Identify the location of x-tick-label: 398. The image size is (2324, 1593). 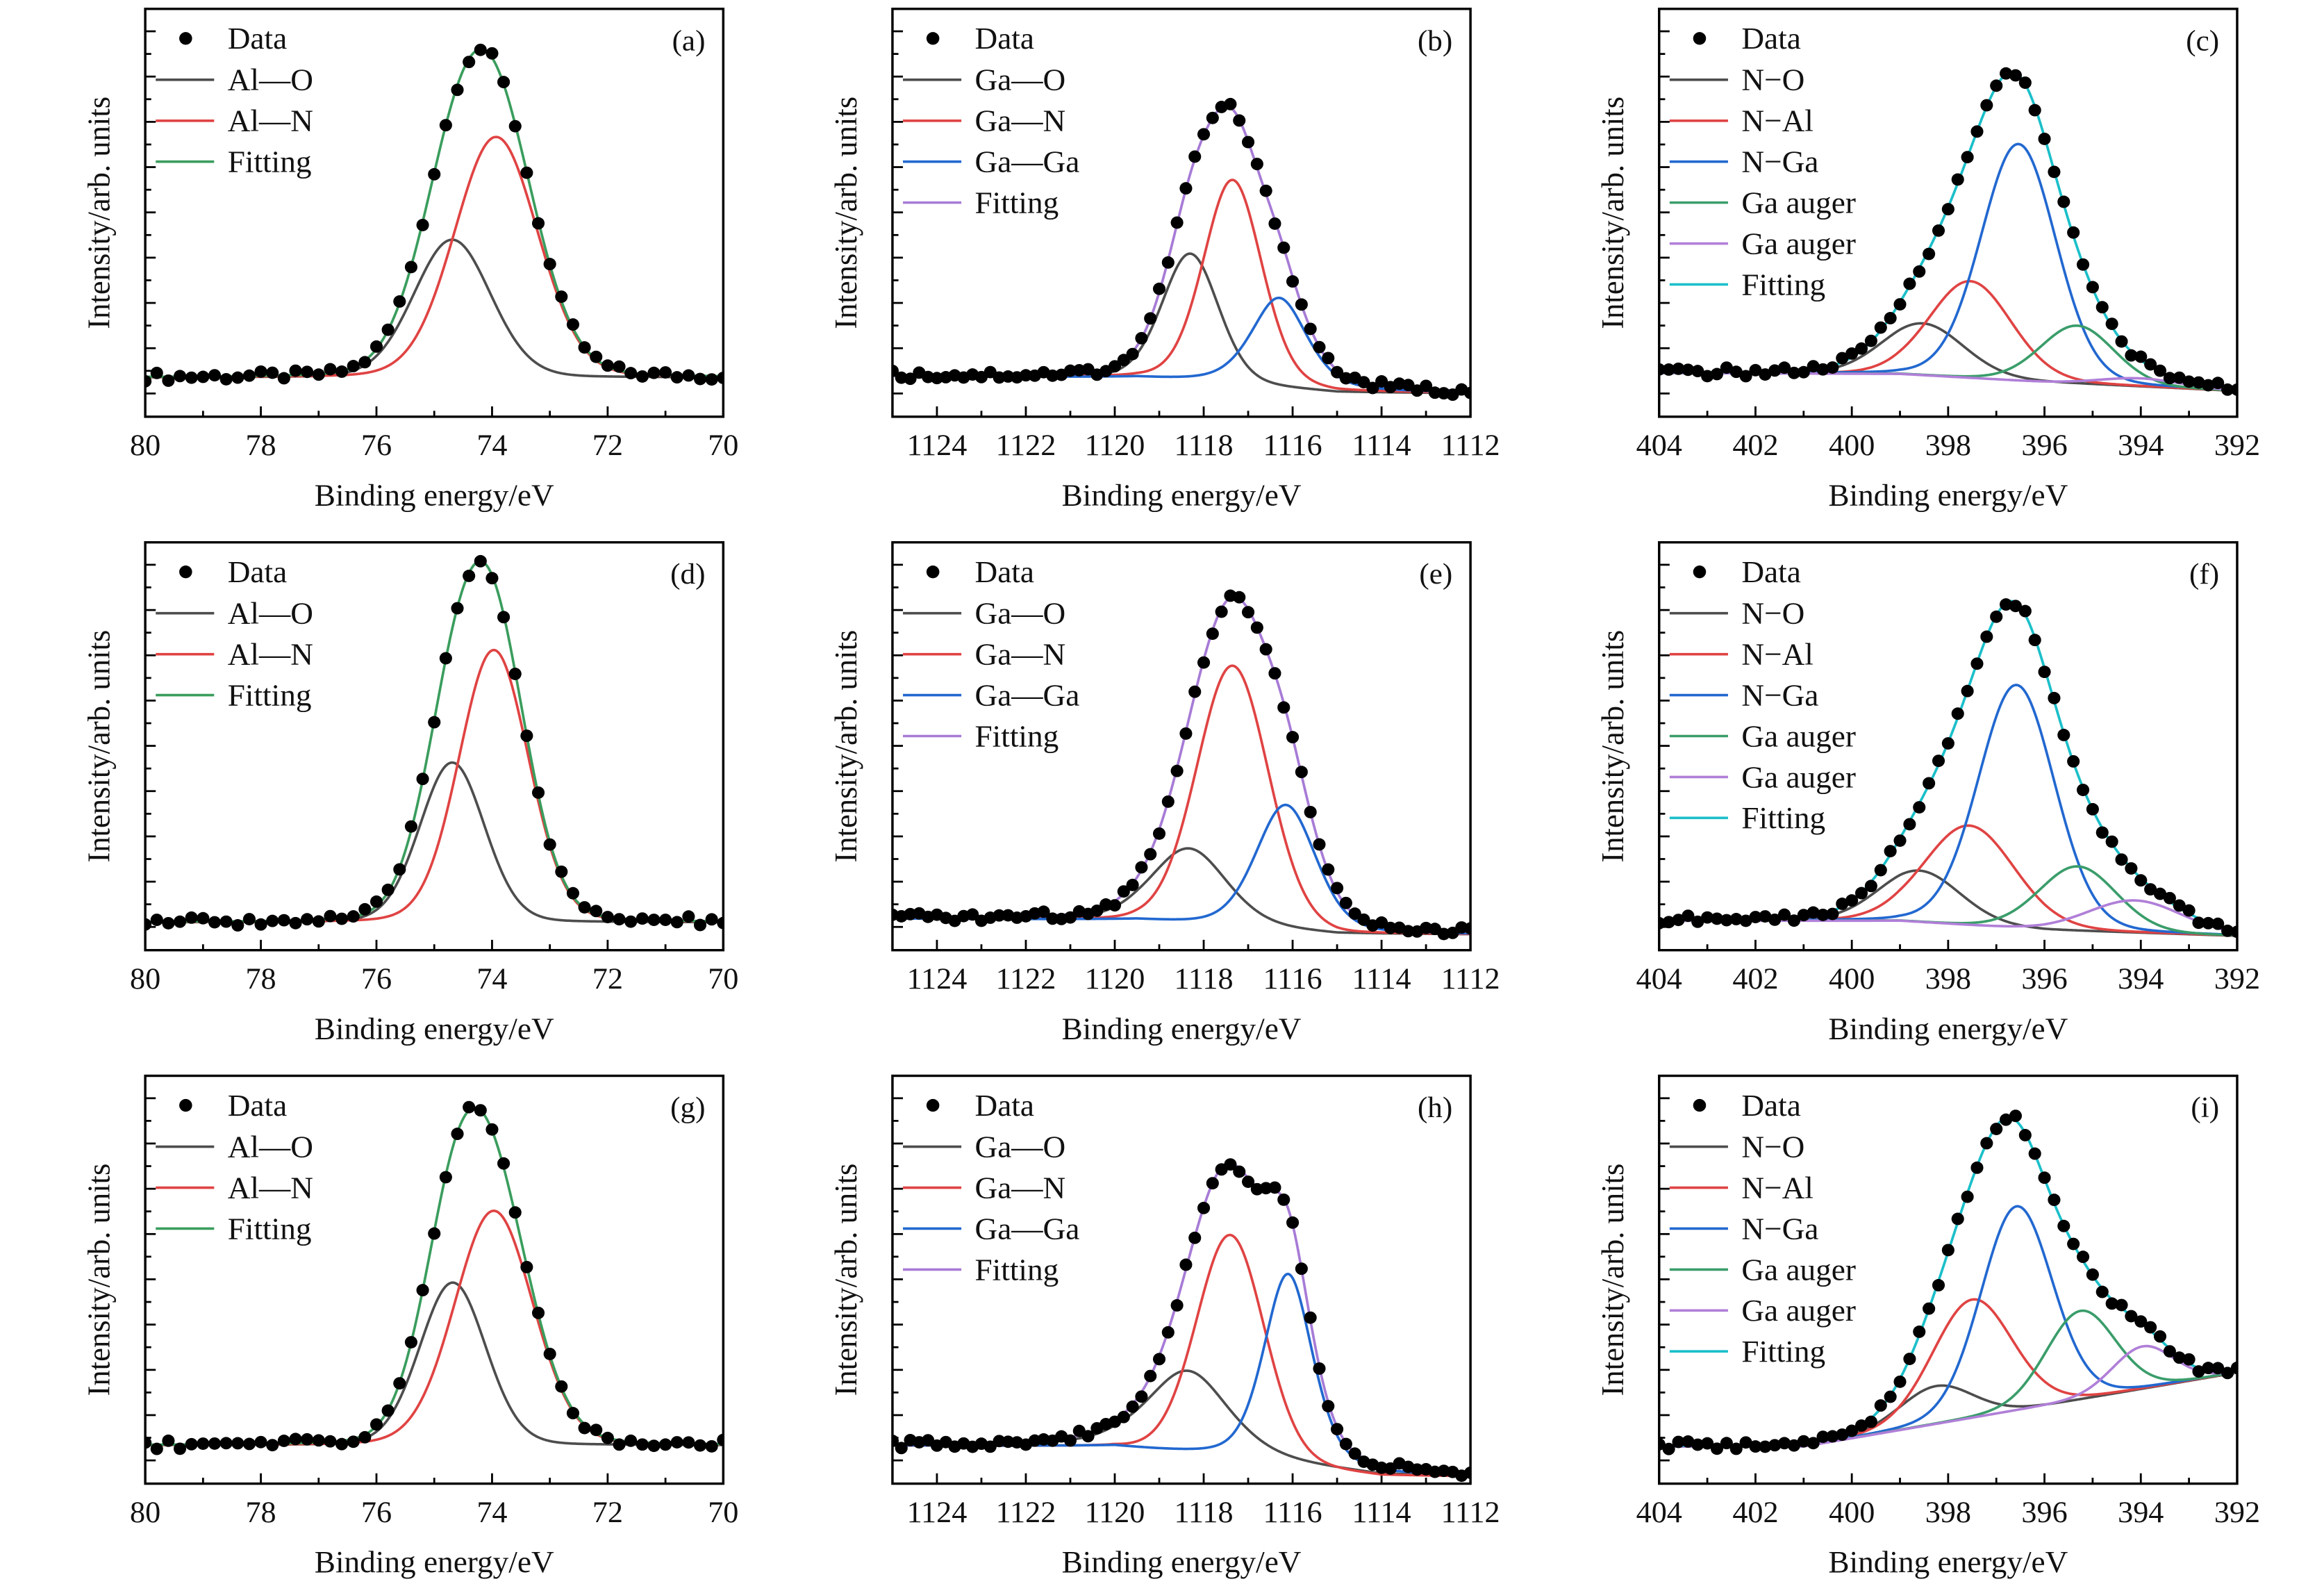
(1948, 445).